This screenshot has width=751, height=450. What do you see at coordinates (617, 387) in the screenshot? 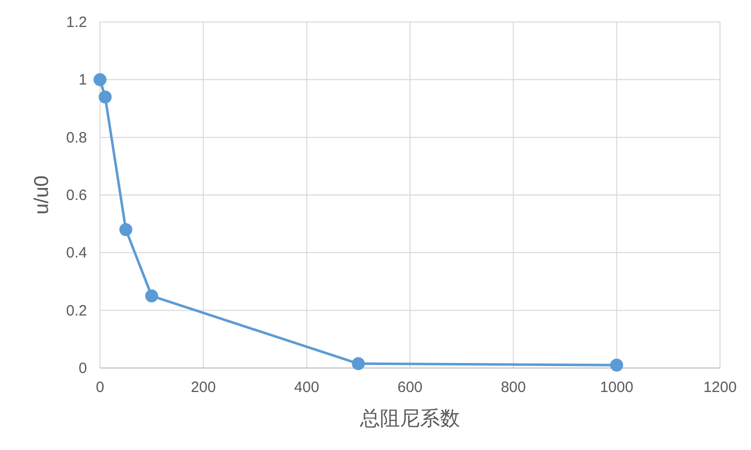
I see `x-tick-label: 1000` at bounding box center [617, 387].